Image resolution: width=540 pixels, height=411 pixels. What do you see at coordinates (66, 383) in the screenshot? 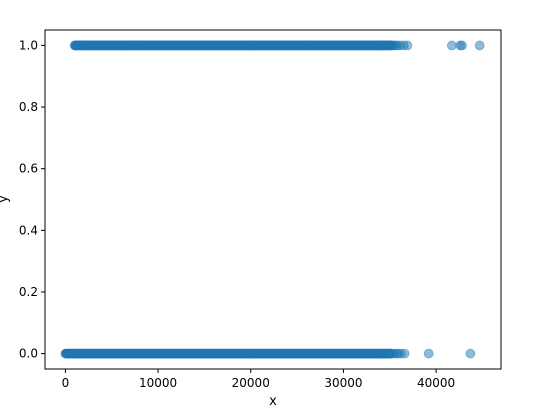
I see `x-tick-label: 0` at bounding box center [66, 383].